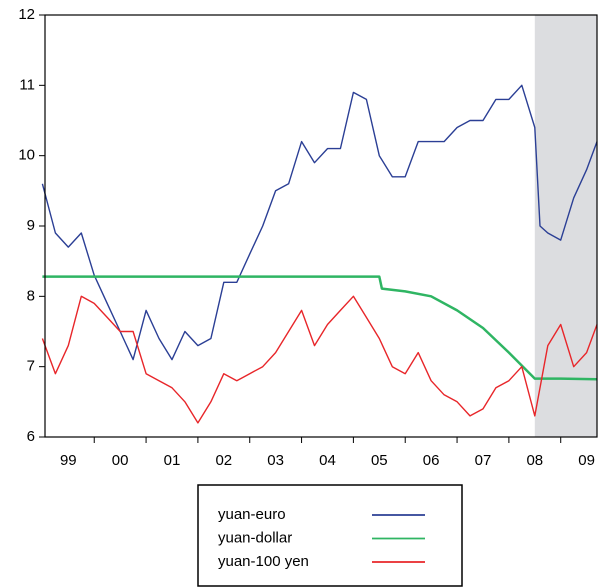 This screenshot has height=587, width=598. Describe the element at coordinates (330, 535) in the screenshot. I see `legend` at that location.